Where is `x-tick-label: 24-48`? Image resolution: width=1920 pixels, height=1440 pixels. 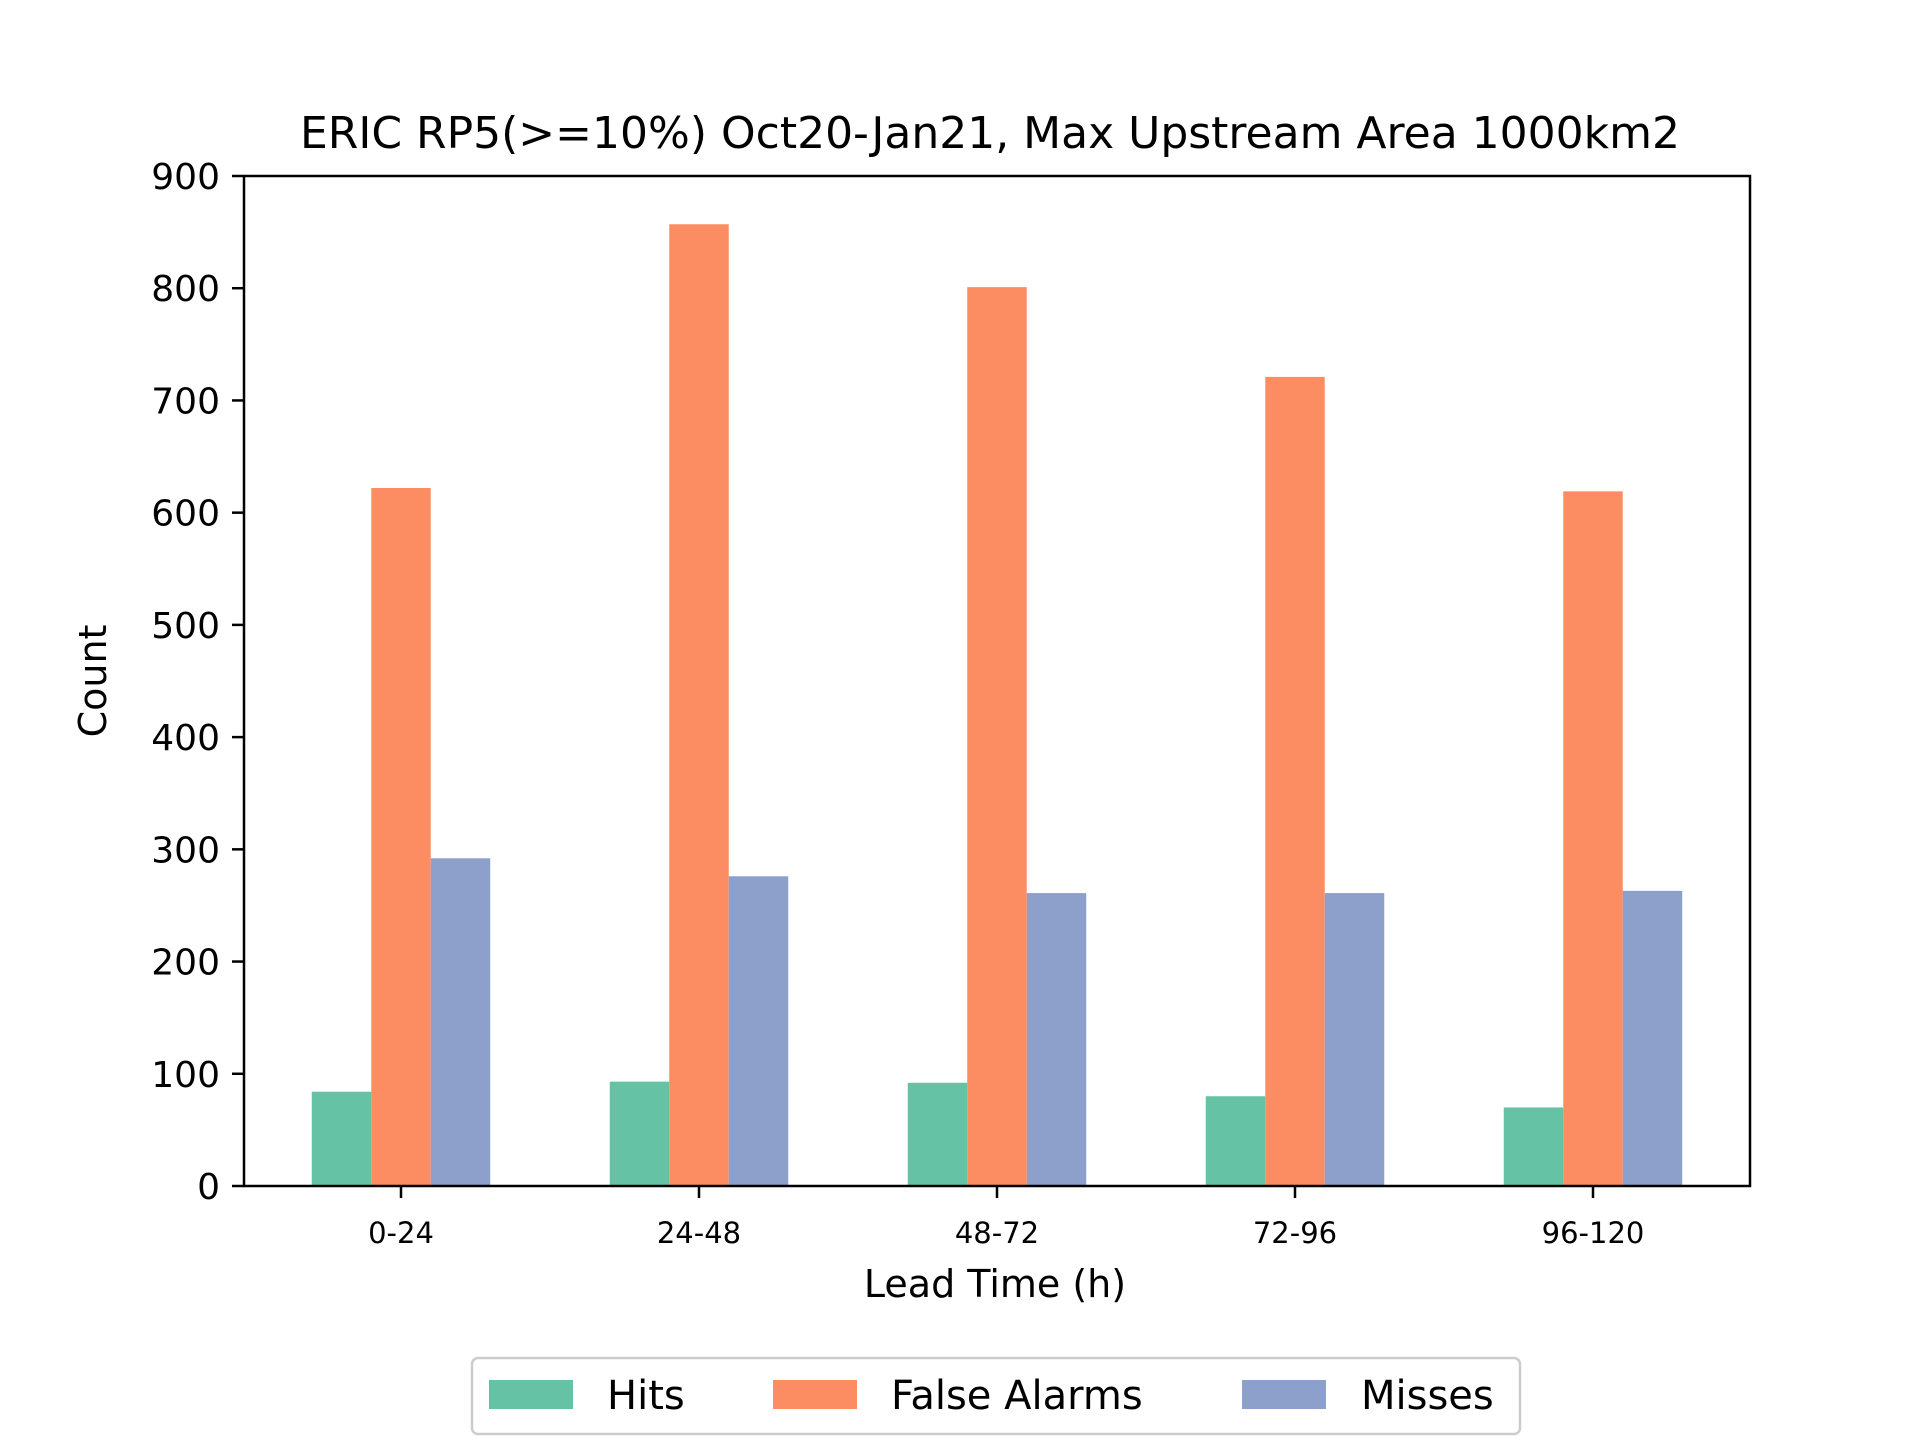 x-tick-label: 24-48 is located at coordinates (699, 1233).